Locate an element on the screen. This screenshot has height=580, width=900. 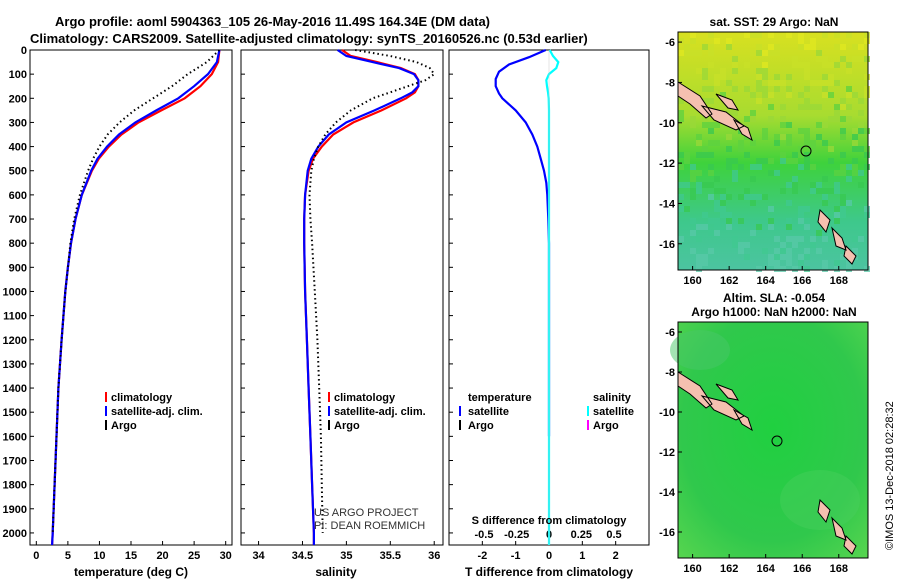
series-line-satellite-adj-clim- is located at coordinates (361, 297).